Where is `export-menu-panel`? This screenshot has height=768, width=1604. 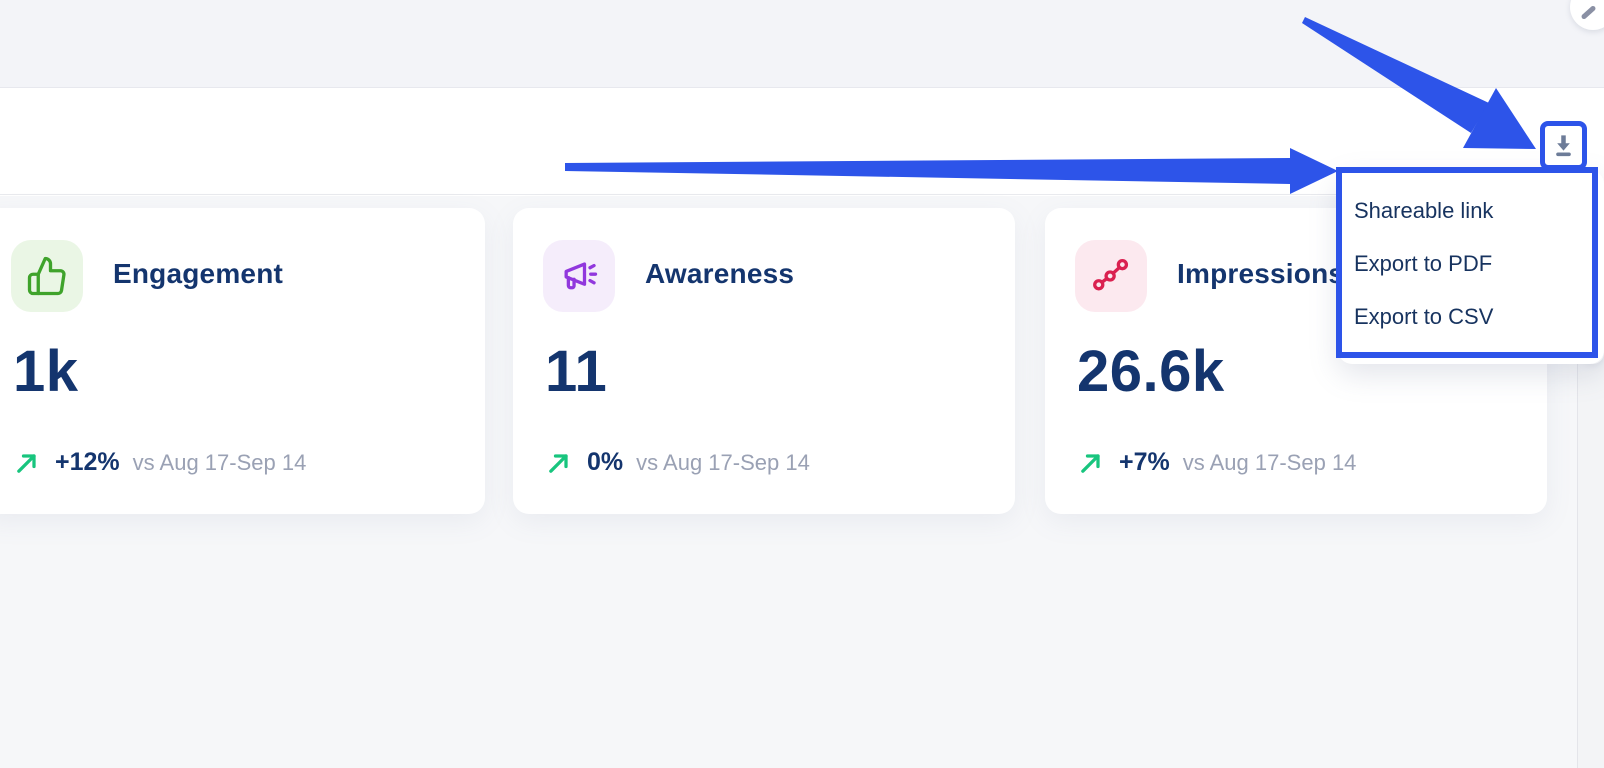
export-menu-panel is located at coordinates (1471, 267).